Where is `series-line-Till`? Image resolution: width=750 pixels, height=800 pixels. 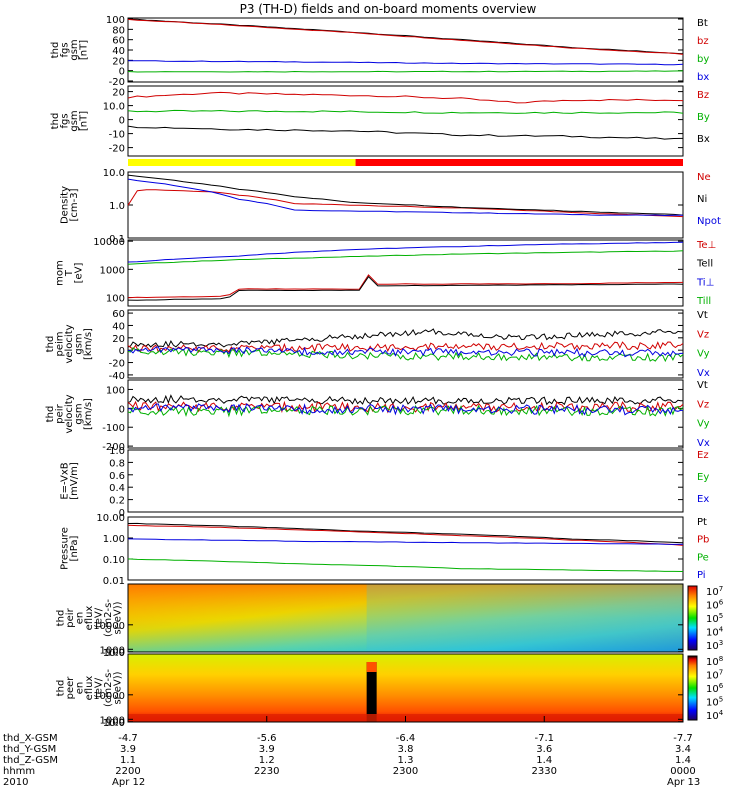 series-line-Till is located at coordinates (405, 257).